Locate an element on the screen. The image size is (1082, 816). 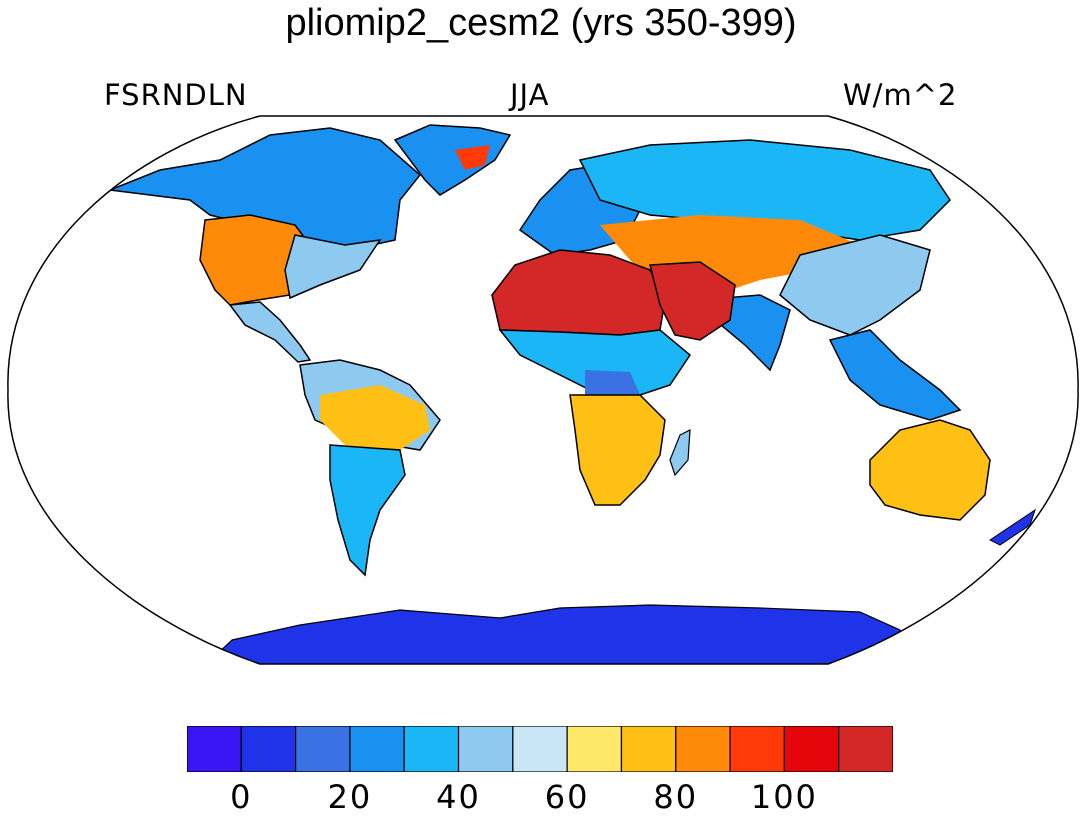
south-america-south is located at coordinates (367, 510).